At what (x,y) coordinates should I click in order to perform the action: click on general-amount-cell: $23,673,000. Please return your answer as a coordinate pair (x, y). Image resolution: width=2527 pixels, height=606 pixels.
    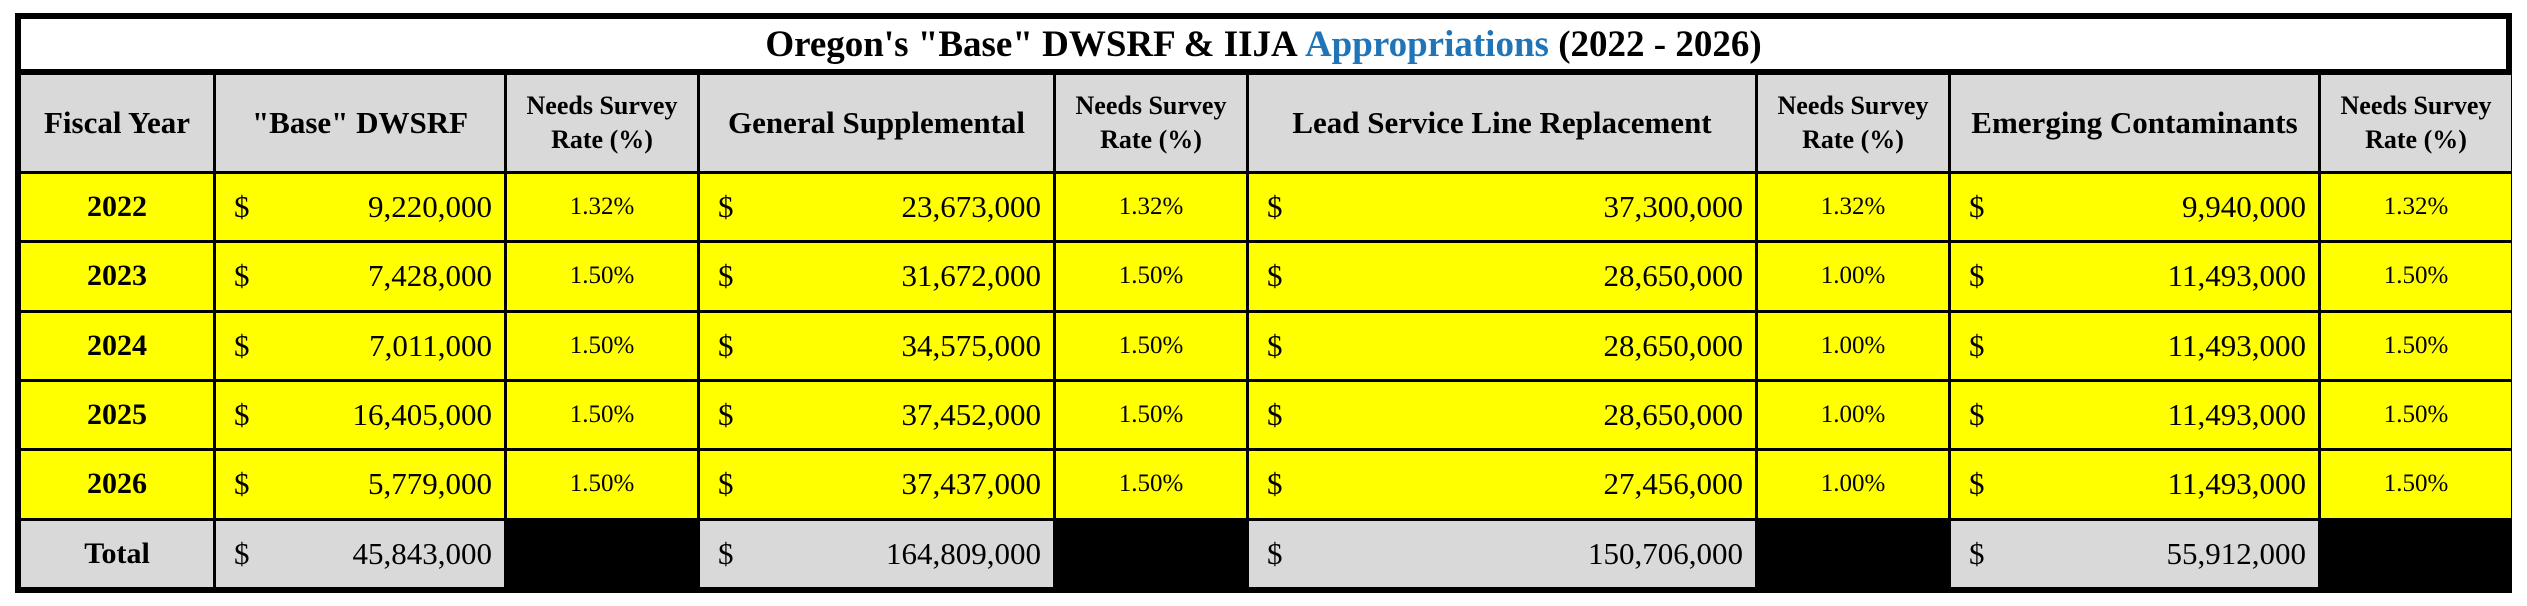
    Looking at the image, I should click on (876, 207).